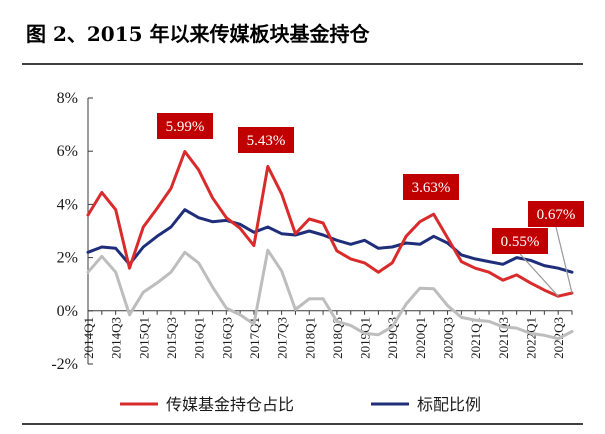 The height and width of the screenshot is (434, 605). What do you see at coordinates (199, 338) in the screenshot?
I see `x-tick-label: 2016Q1` at bounding box center [199, 338].